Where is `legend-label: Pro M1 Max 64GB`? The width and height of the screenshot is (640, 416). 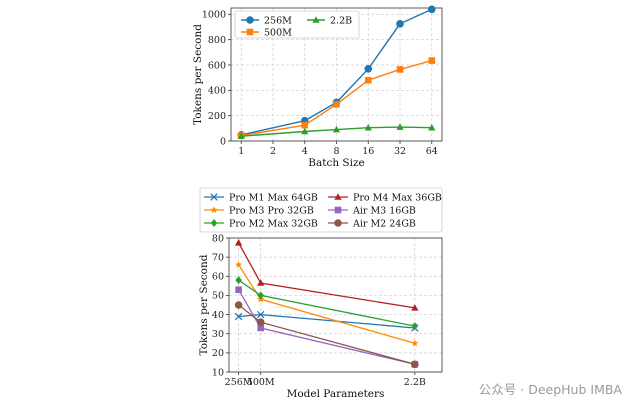 legend-label: Pro M1 Max 64GB is located at coordinates (273, 197).